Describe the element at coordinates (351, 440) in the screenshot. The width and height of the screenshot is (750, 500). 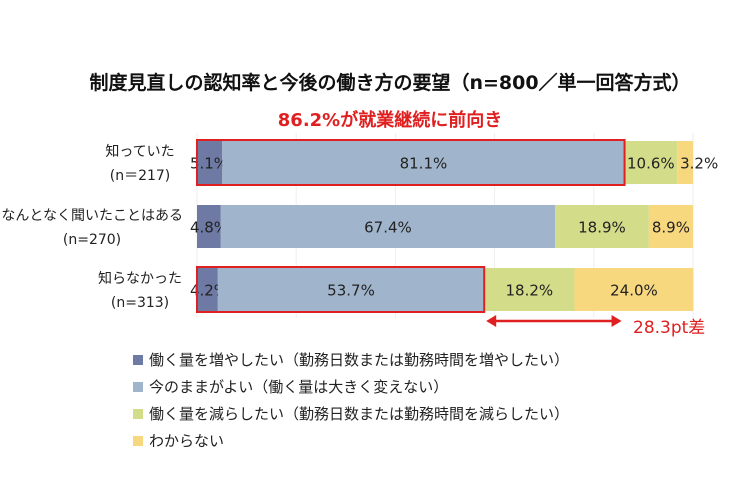
I see `legend-item: わからない` at that location.